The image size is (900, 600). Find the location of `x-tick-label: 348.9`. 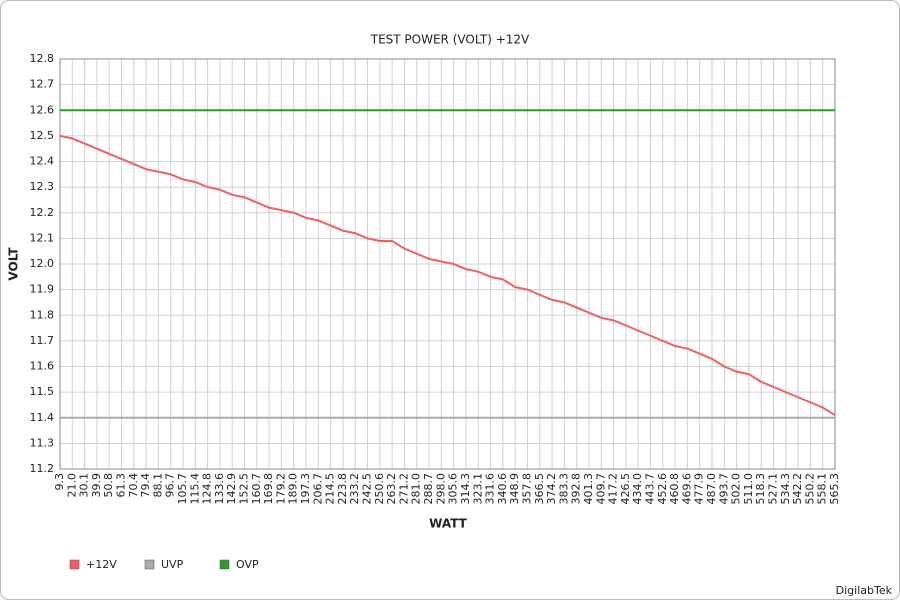

x-tick-label: 348.9 is located at coordinates (514, 489).